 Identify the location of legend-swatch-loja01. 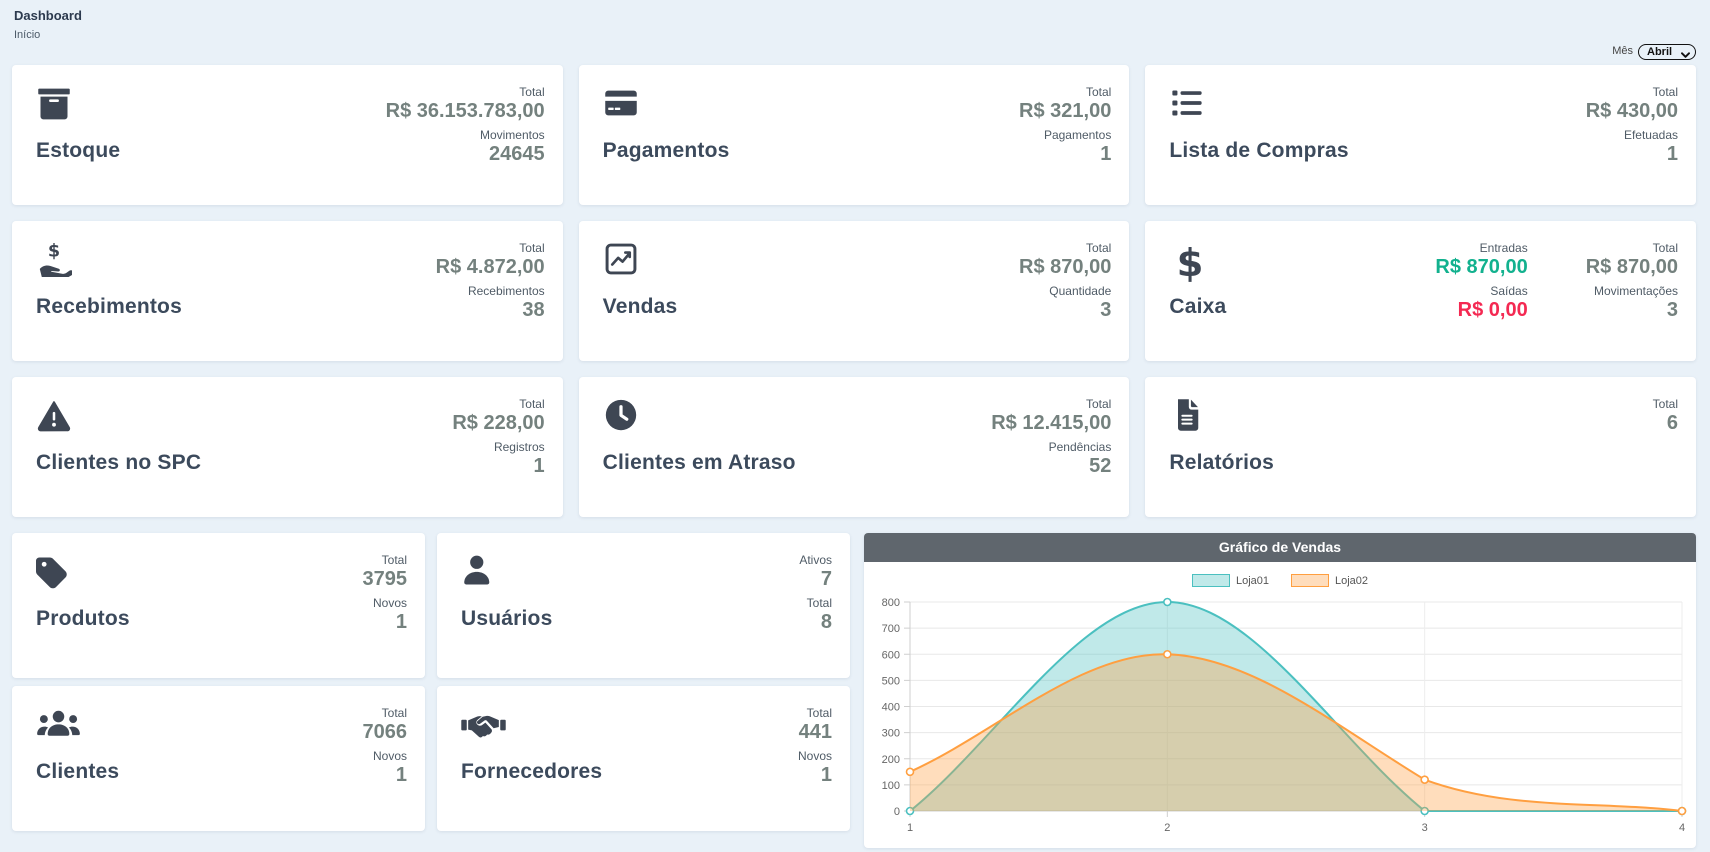
(1210, 580).